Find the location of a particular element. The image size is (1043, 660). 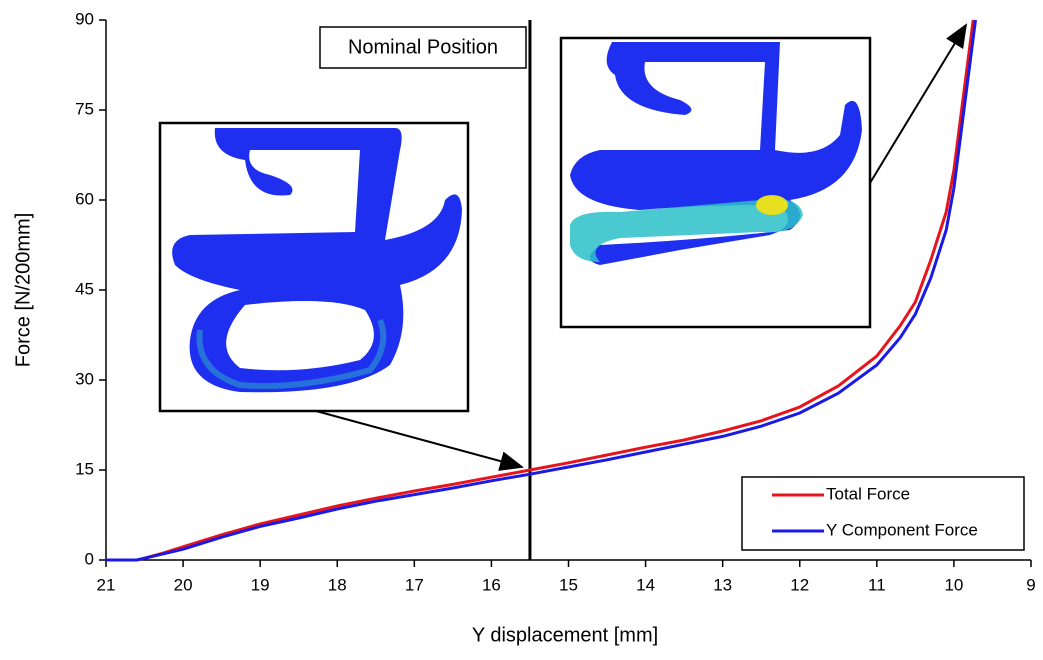

x-tick-label: 9 is located at coordinates (1030, 584).